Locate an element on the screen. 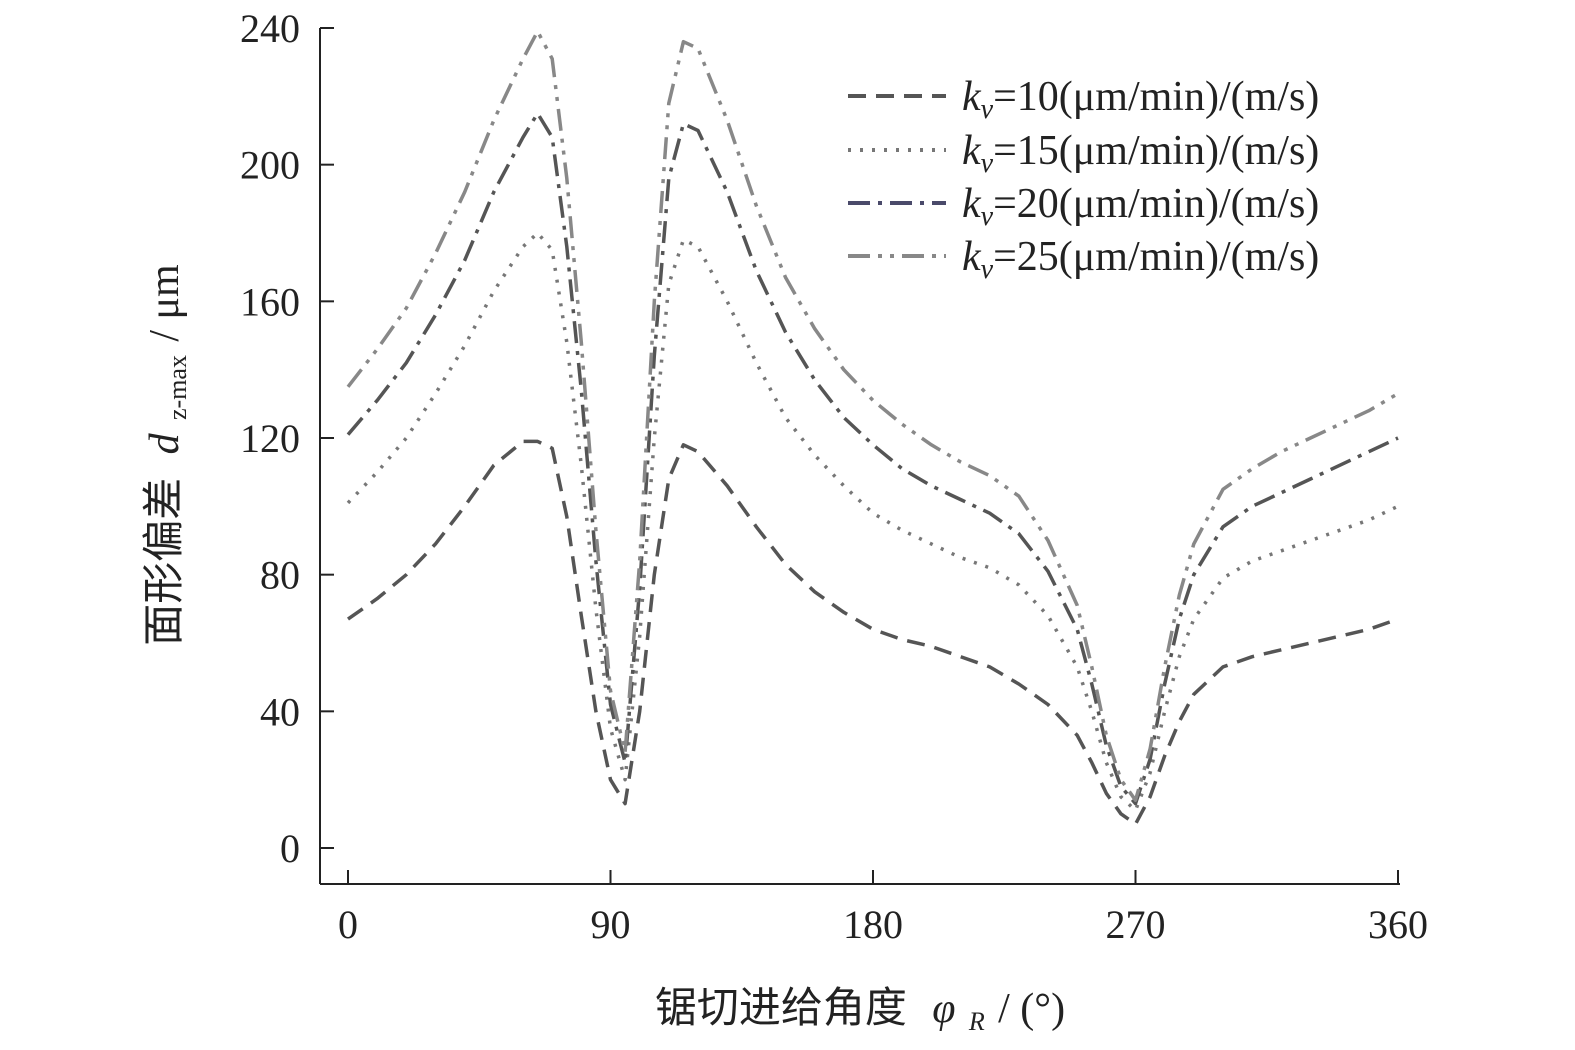 This screenshot has width=1575, height=1050. x-axis-title-main: 锯切进给角度 is located at coordinates (781, 1007).